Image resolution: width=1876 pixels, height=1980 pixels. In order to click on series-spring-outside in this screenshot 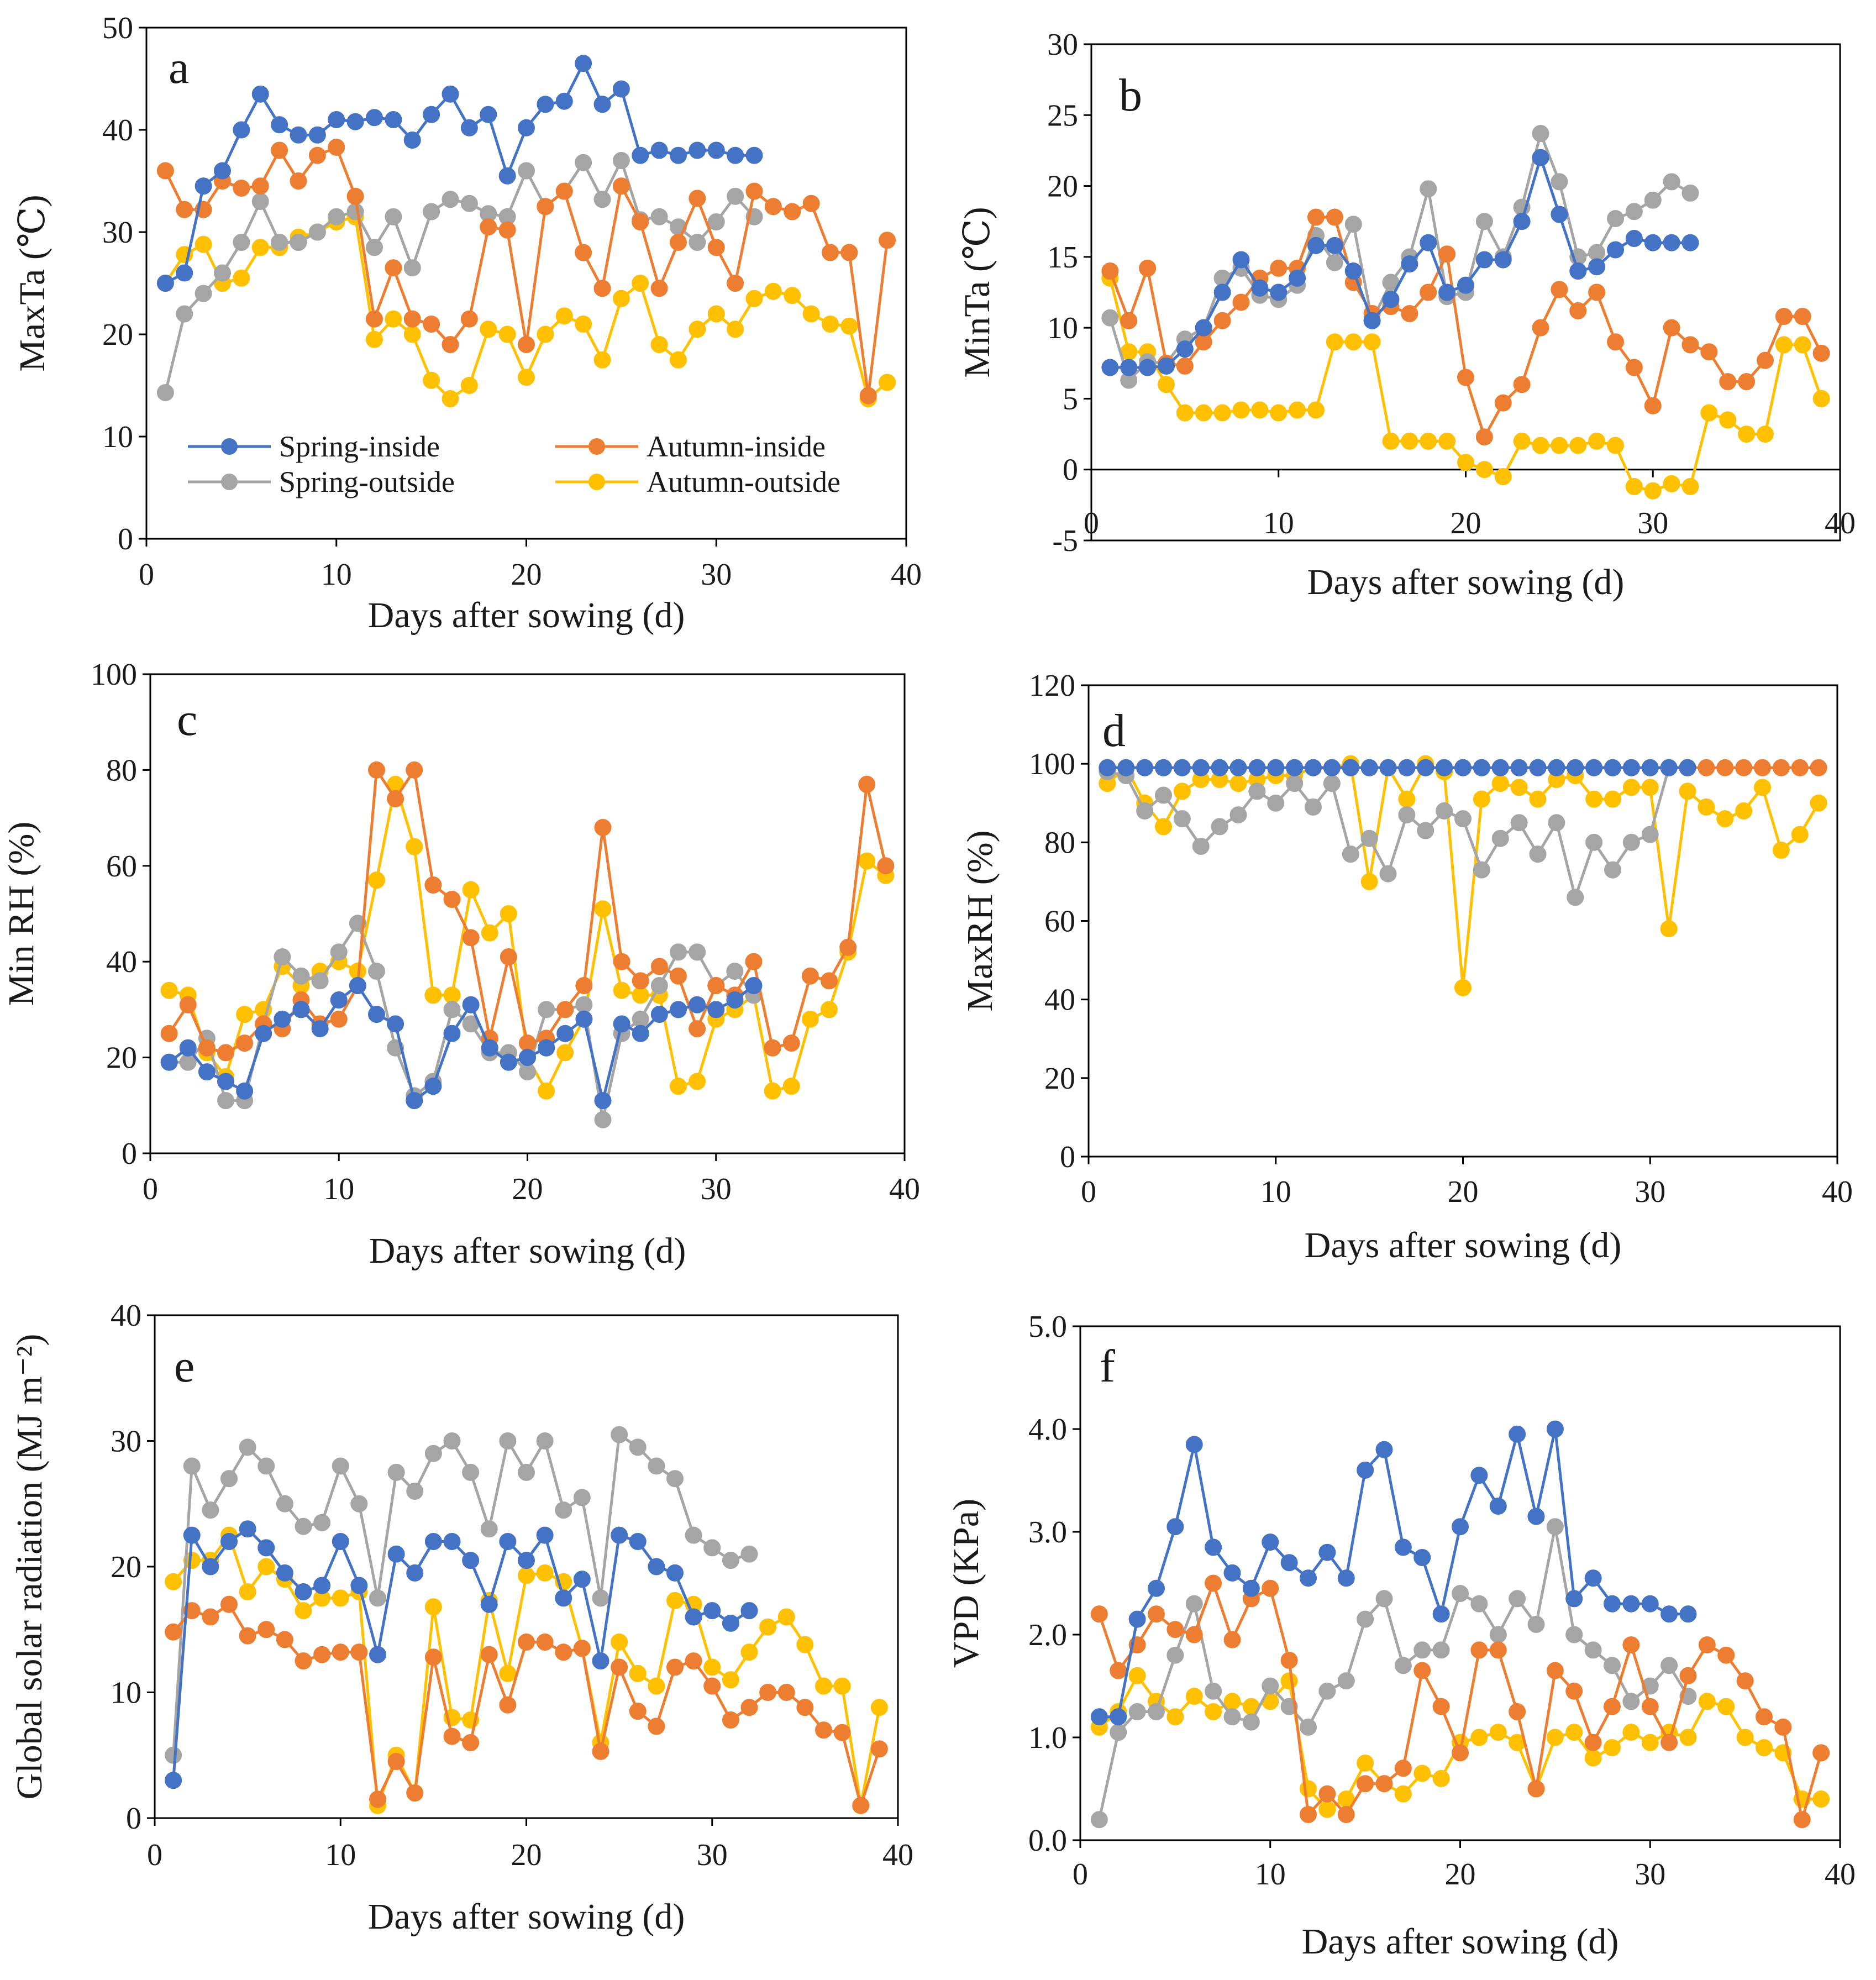, I will do `click(460, 276)`.